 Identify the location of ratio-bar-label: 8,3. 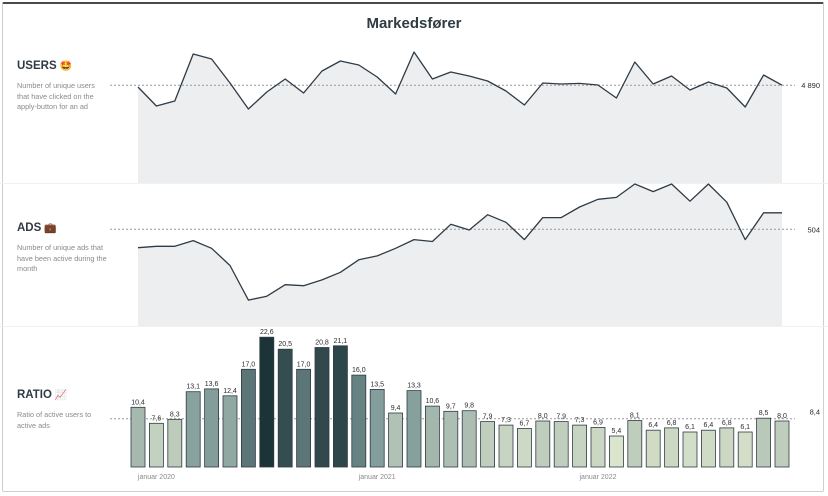
(175, 414).